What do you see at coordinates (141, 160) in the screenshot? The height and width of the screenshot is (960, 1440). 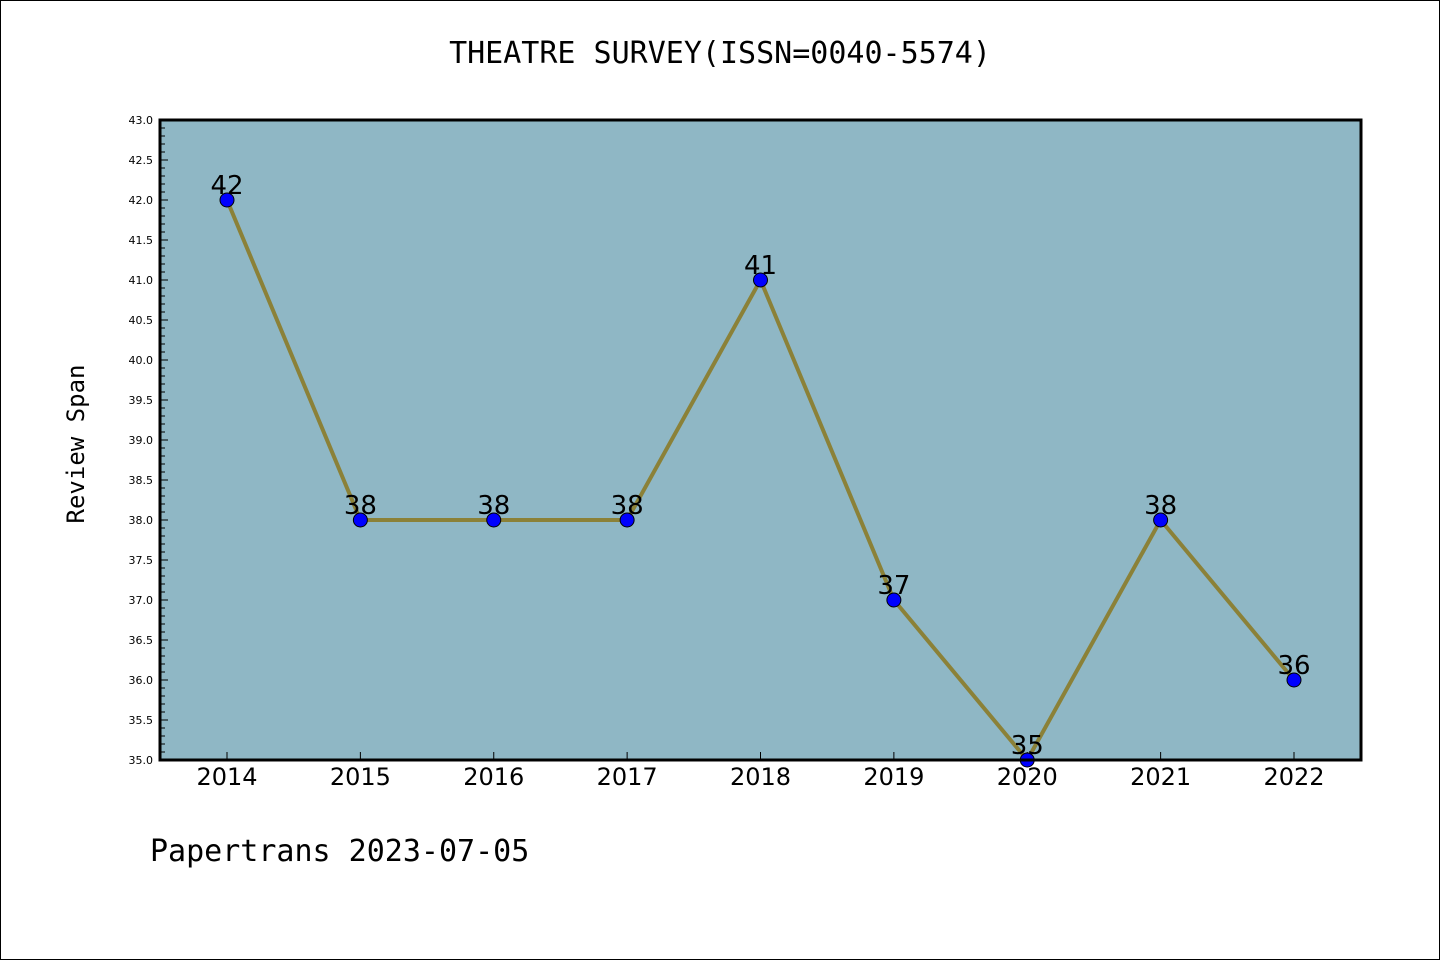 I see `y-tick-label: 42.5` at bounding box center [141, 160].